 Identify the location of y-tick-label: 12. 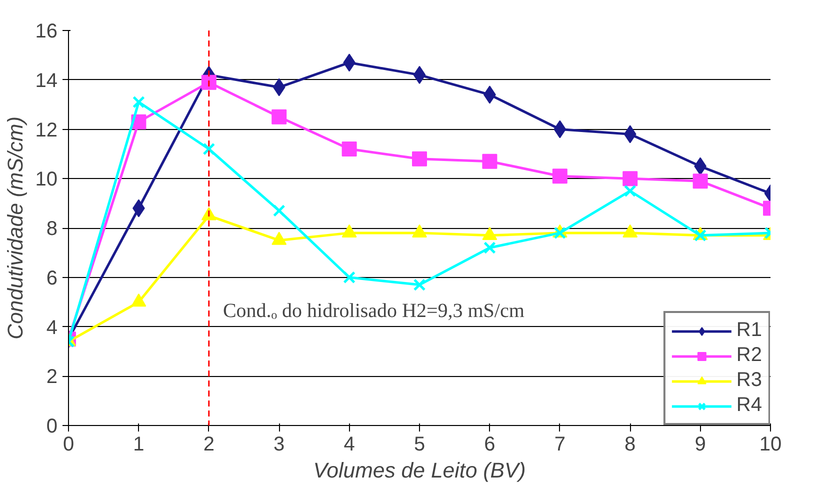
(46, 130).